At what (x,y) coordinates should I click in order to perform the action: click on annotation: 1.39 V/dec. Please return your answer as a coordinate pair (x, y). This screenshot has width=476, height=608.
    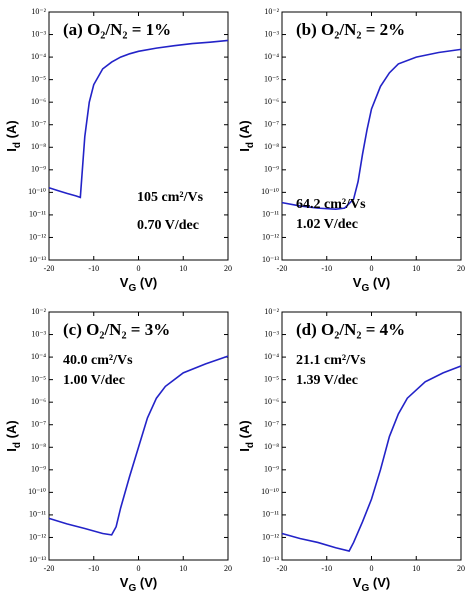
    Looking at the image, I should click on (327, 380).